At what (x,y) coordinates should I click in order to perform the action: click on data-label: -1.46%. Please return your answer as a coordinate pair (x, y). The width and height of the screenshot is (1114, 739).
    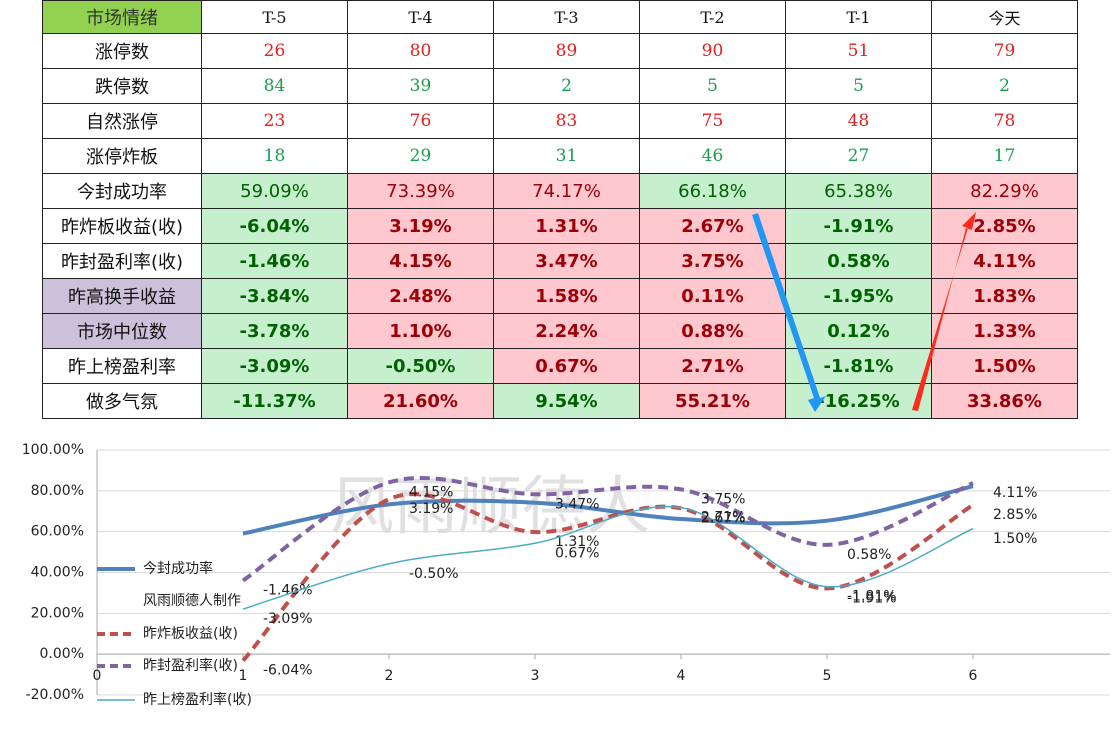
    Looking at the image, I should click on (288, 591).